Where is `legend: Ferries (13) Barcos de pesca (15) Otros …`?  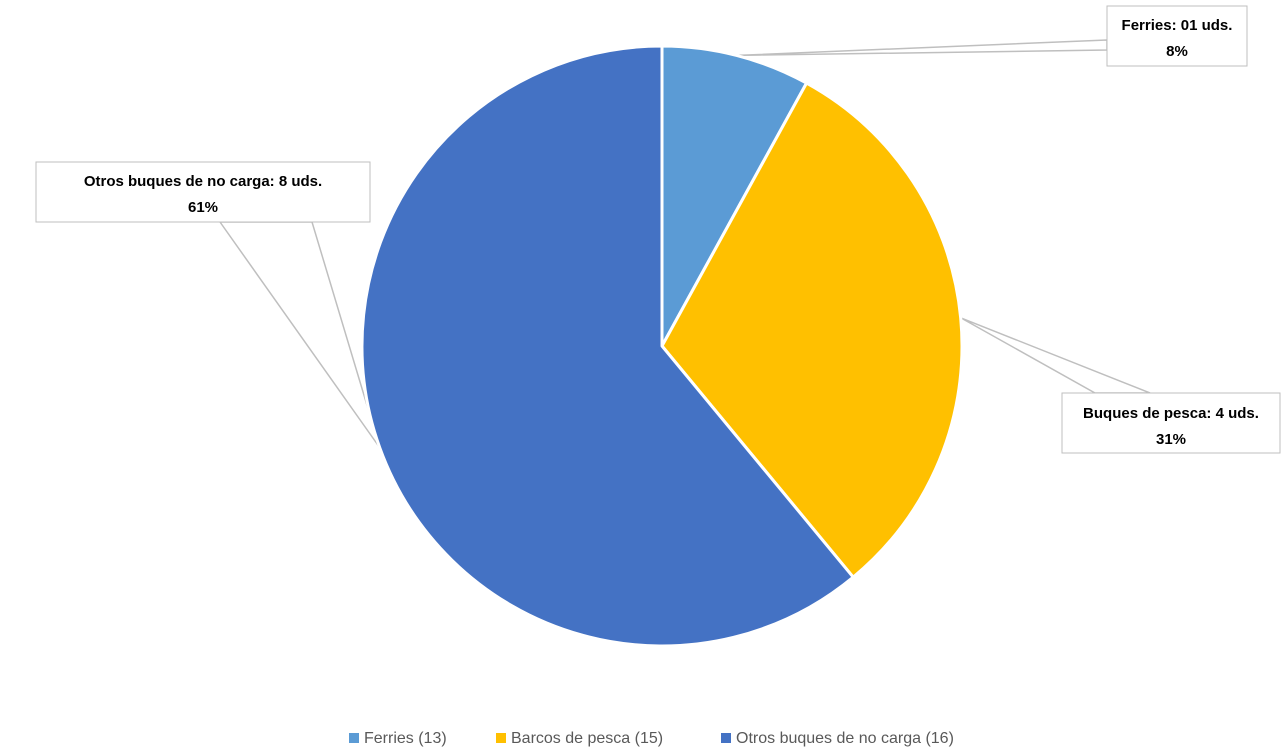
legend: Ferries (13) Barcos de pesca (15) Otros … is located at coordinates (651, 738).